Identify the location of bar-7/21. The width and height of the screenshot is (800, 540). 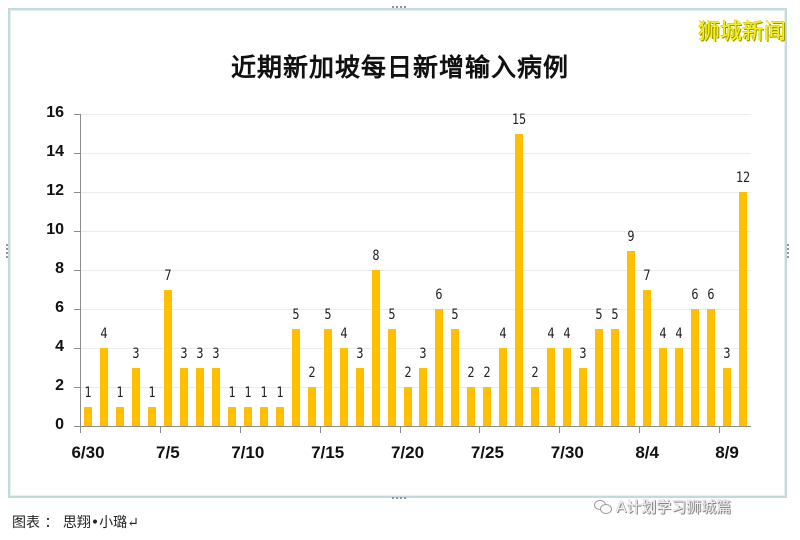
(423, 396).